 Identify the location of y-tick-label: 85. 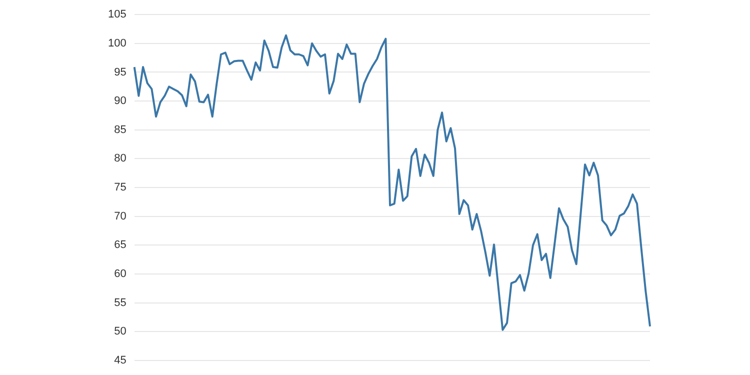
(120, 130).